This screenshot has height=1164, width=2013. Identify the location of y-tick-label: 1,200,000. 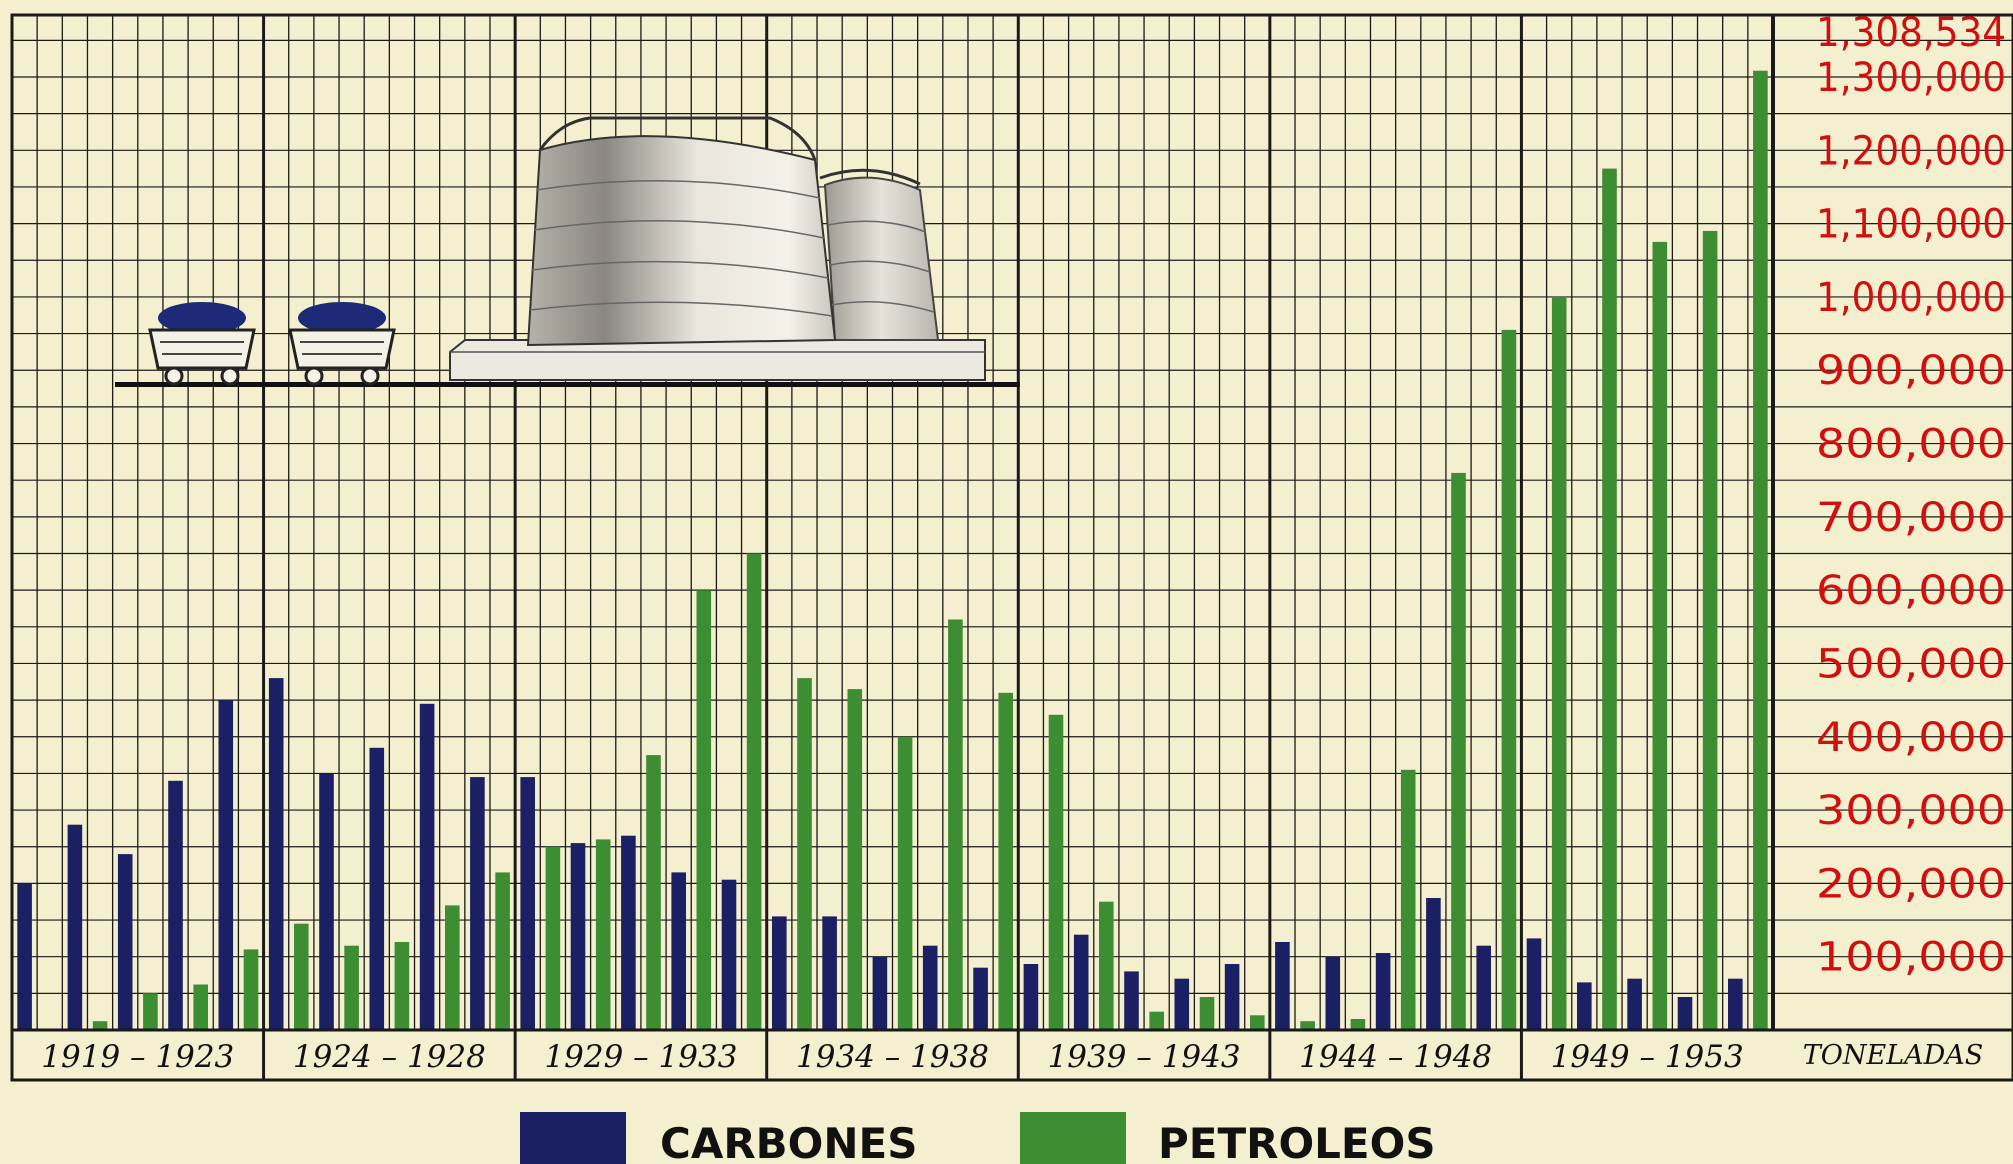
(1911, 151).